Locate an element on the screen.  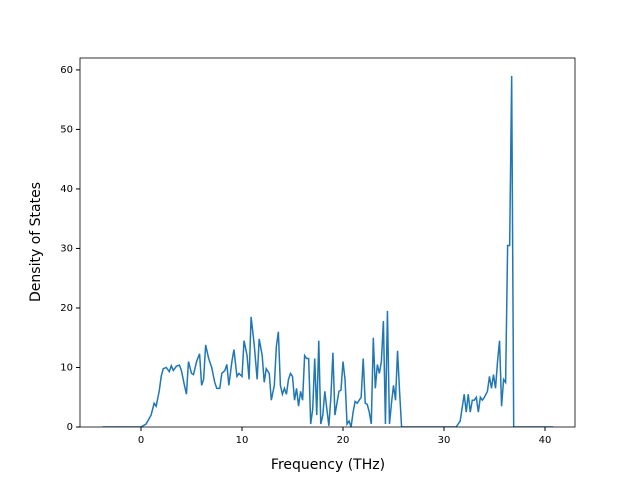
y-tick-label: 20 is located at coordinates (66, 308).